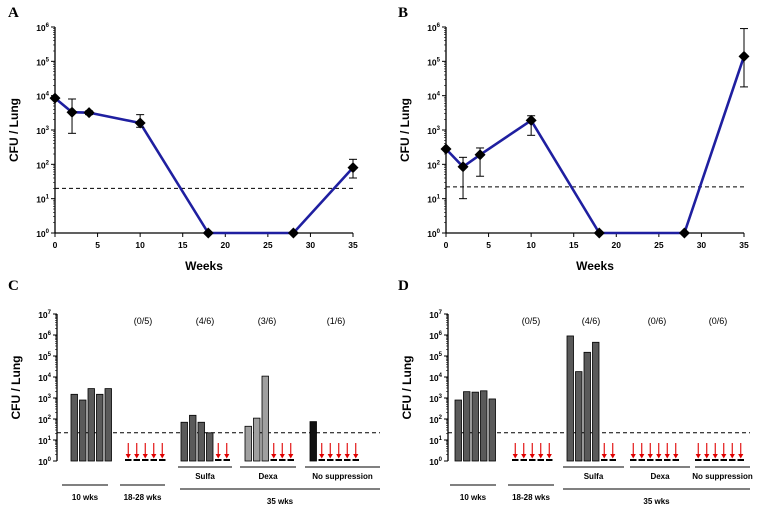  Describe the element at coordinates (446, 245) in the screenshot. I see `x-tick-label: 0` at that location.